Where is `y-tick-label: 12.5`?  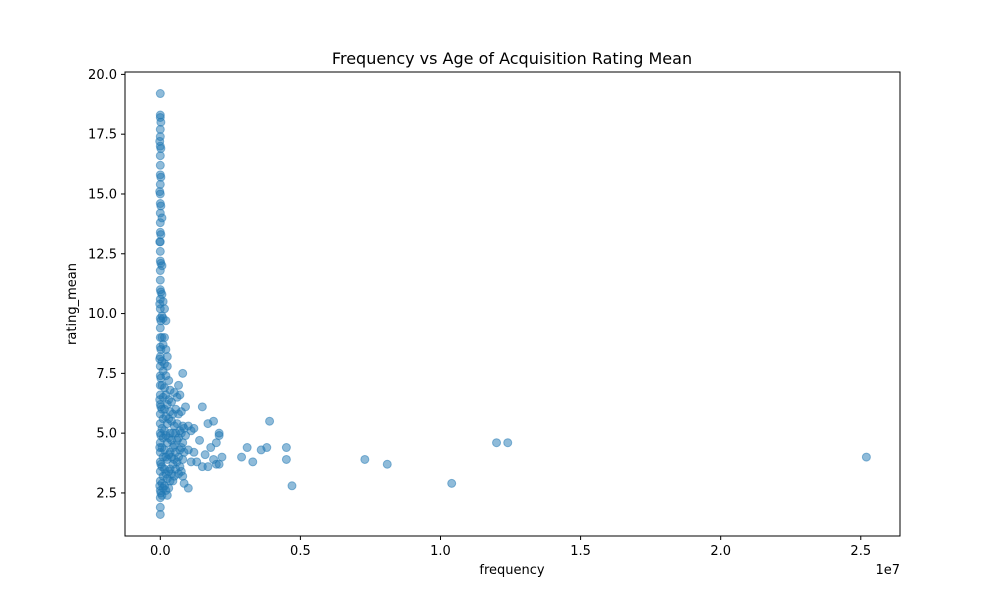
y-tick-label: 12.5 is located at coordinates (102, 254).